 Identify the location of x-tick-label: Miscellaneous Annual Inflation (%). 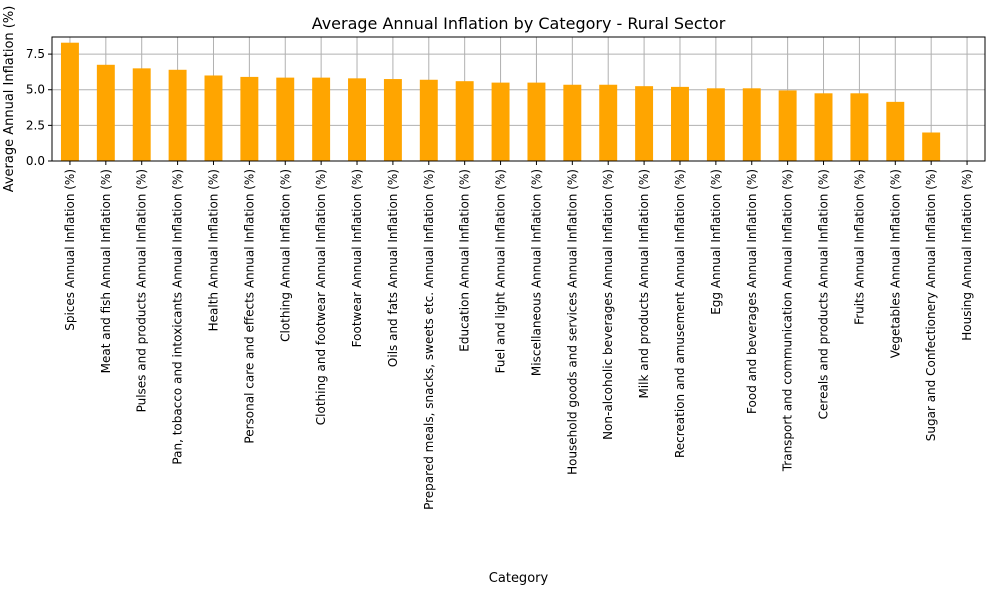
(536, 272).